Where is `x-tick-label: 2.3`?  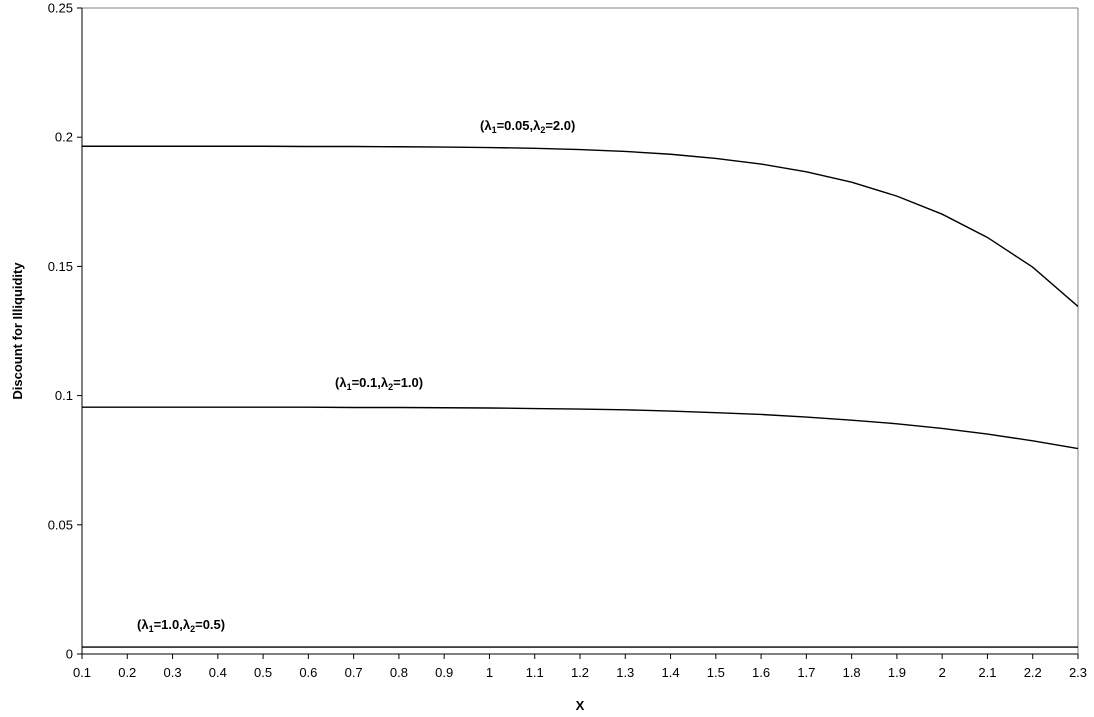 x-tick-label: 2.3 is located at coordinates (1078, 672).